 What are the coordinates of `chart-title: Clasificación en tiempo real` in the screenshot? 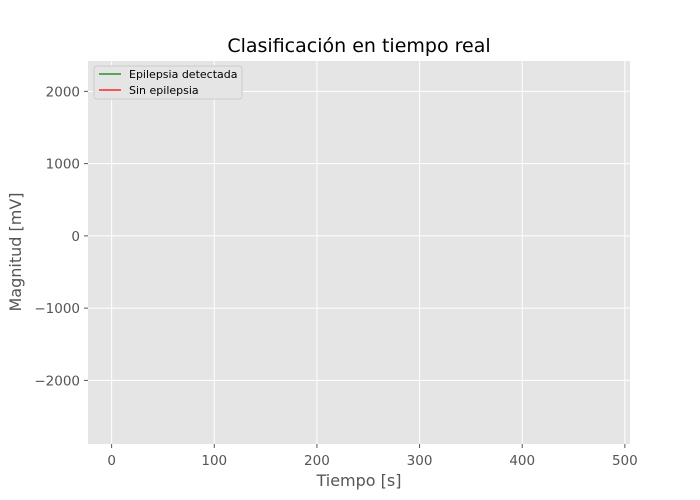 It's located at (358, 46).